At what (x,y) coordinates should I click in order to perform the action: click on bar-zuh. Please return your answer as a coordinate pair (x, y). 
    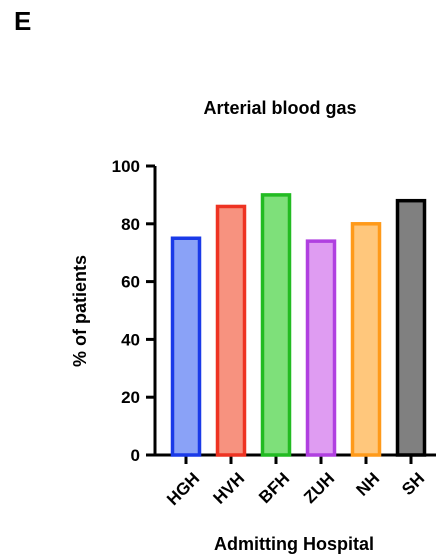
    Looking at the image, I should click on (321, 348).